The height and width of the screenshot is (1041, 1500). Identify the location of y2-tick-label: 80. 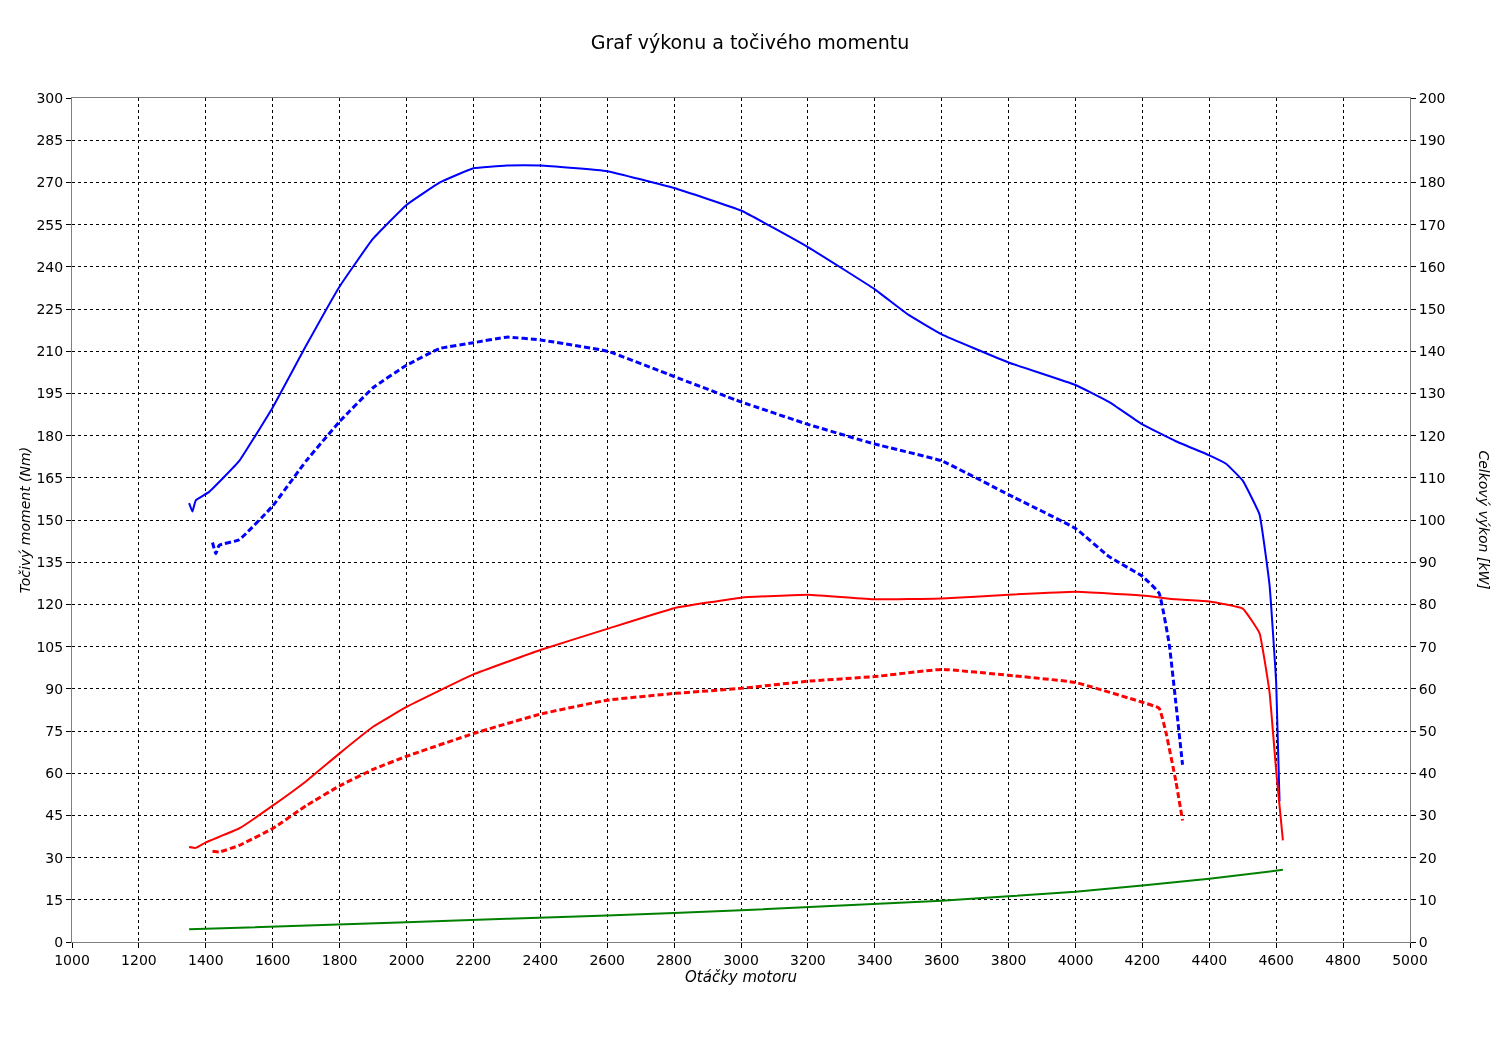
(1427, 604).